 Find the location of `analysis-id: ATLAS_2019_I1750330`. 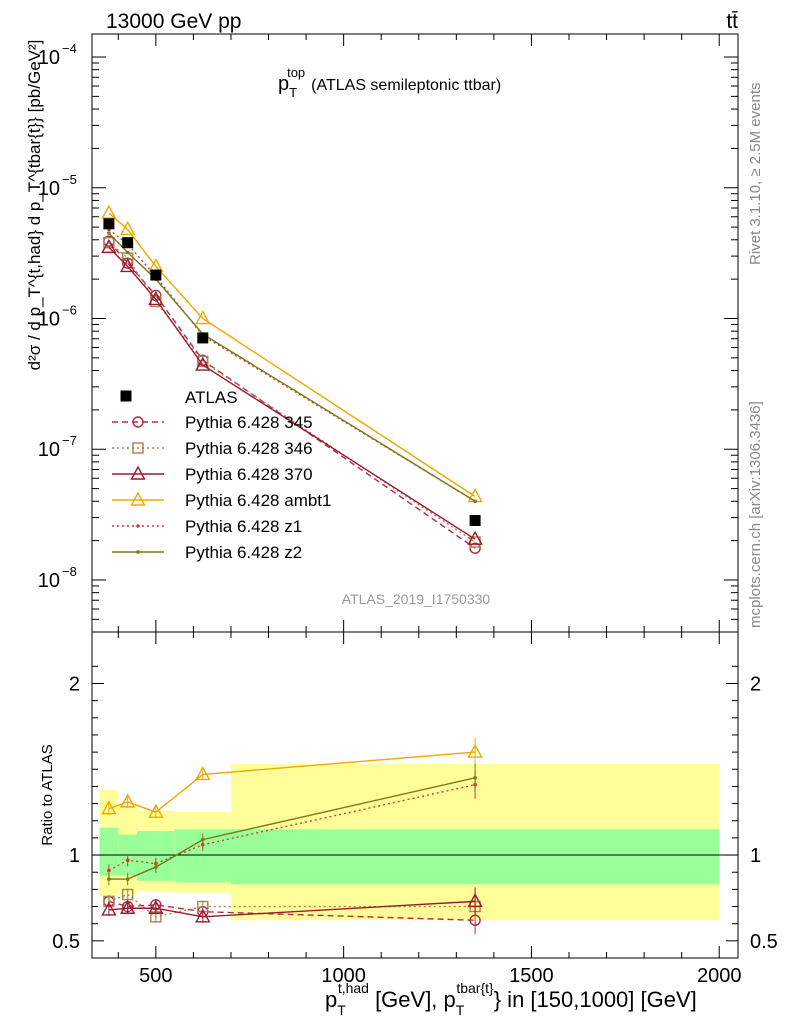

analysis-id: ATLAS_2019_I1750330 is located at coordinates (416, 599).